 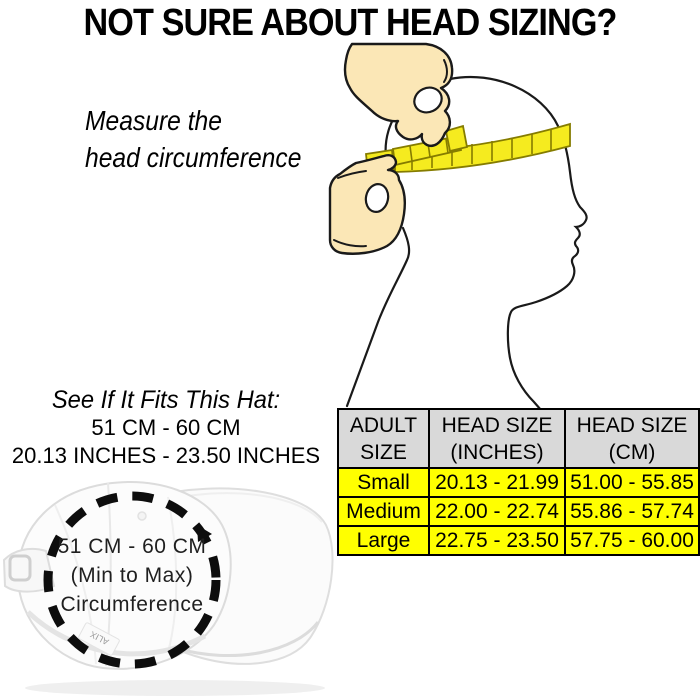 What do you see at coordinates (383, 425) in the screenshot?
I see `col-header-text: ADULT` at bounding box center [383, 425].